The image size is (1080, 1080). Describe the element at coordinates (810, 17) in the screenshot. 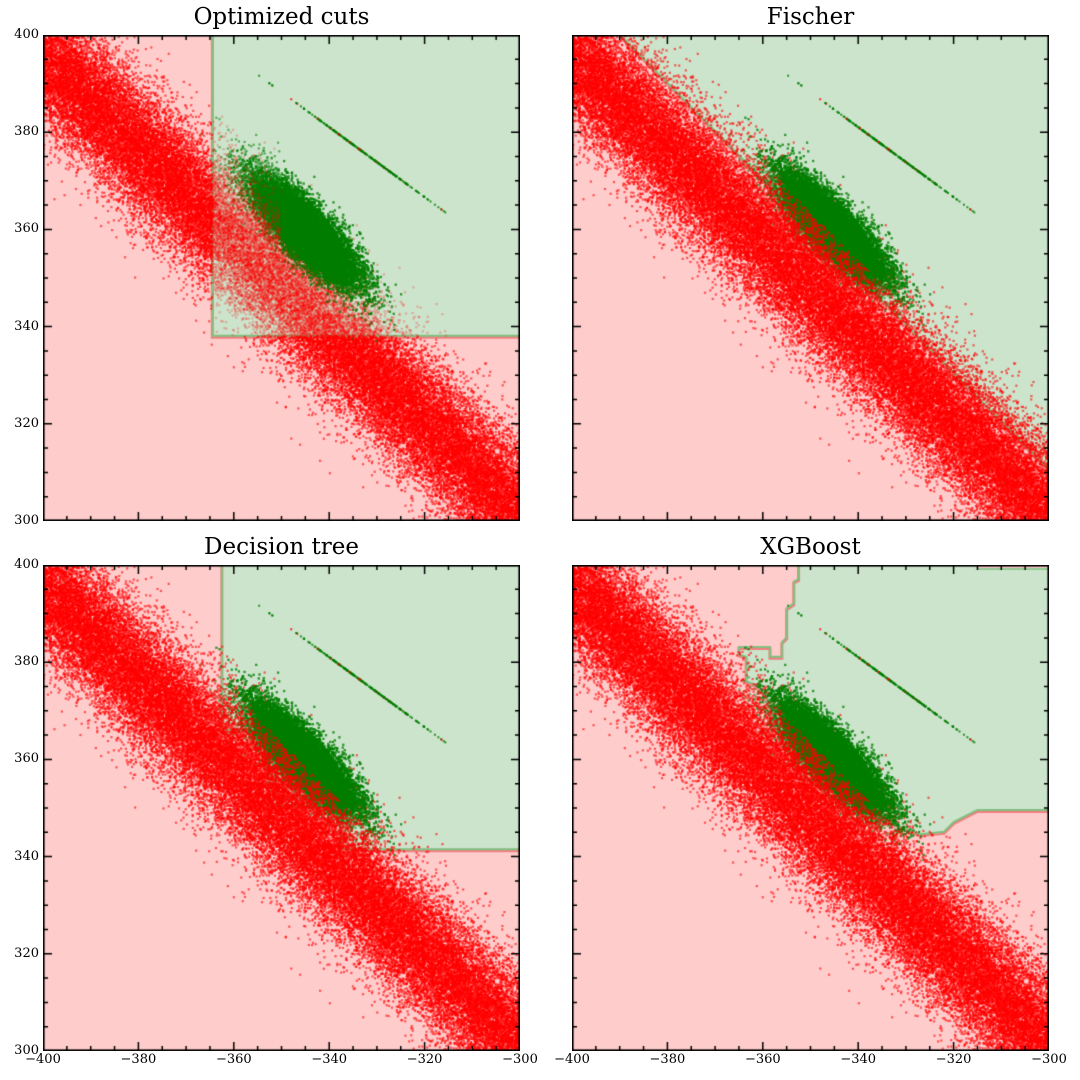

I see `subplot-title: Fischer` at that location.